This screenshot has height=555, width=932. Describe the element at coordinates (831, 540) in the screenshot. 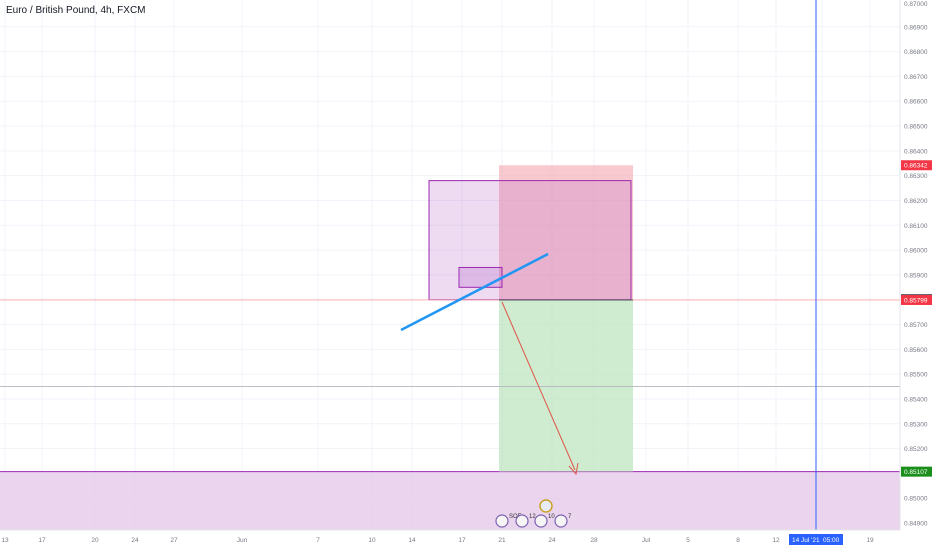

I see `cursor-time-text: 05:00` at that location.